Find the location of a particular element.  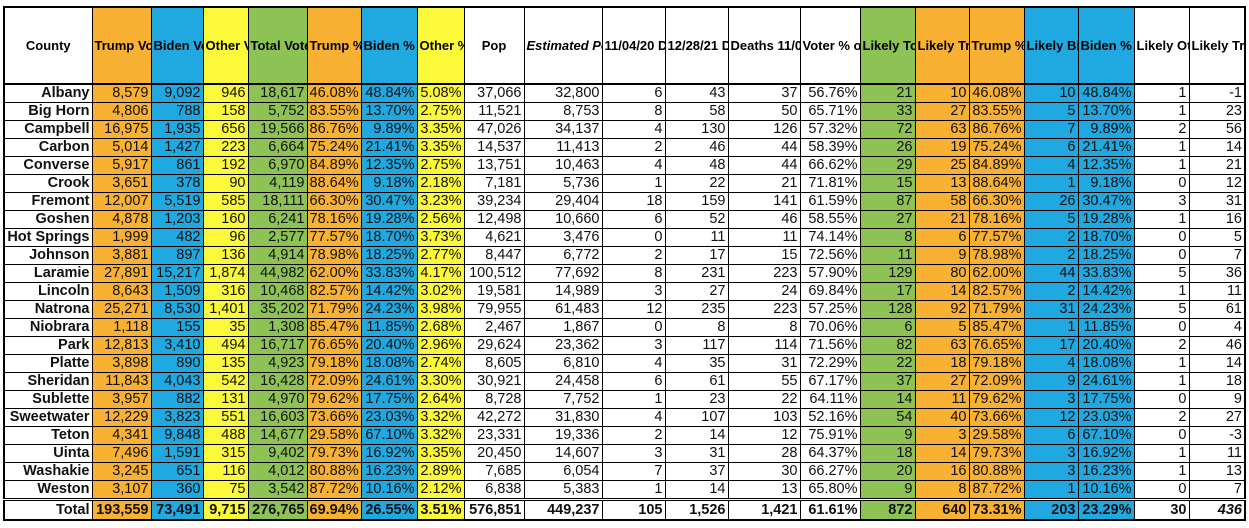

cell-other-votes: 96 is located at coordinates (225, 237).